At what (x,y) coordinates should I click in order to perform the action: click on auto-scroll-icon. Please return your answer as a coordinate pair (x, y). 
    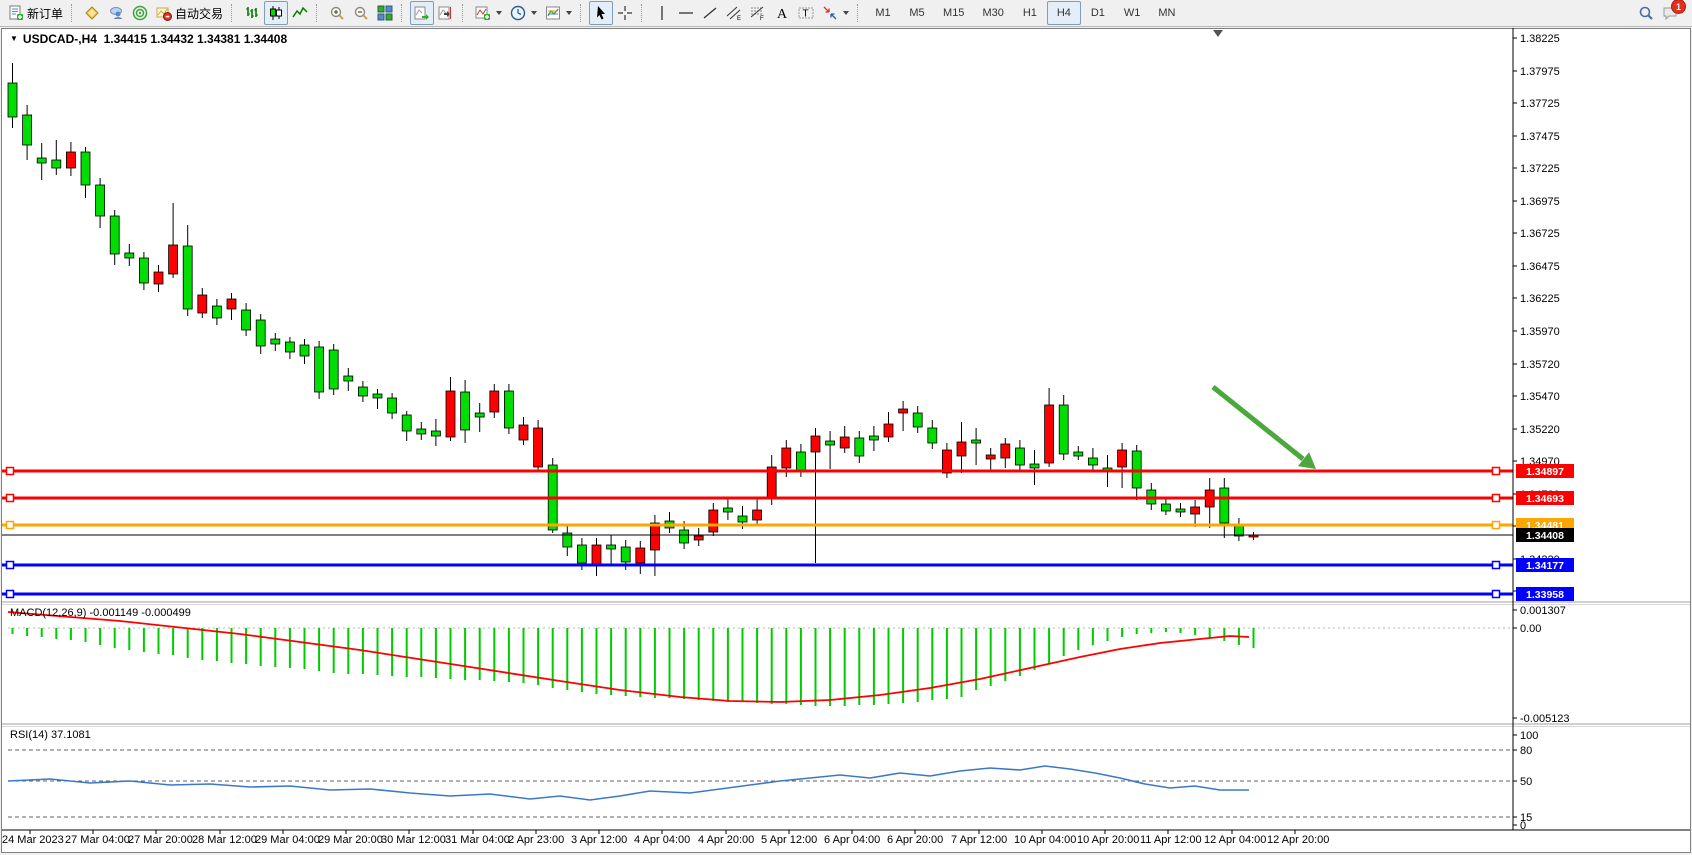
    Looking at the image, I should click on (422, 13).